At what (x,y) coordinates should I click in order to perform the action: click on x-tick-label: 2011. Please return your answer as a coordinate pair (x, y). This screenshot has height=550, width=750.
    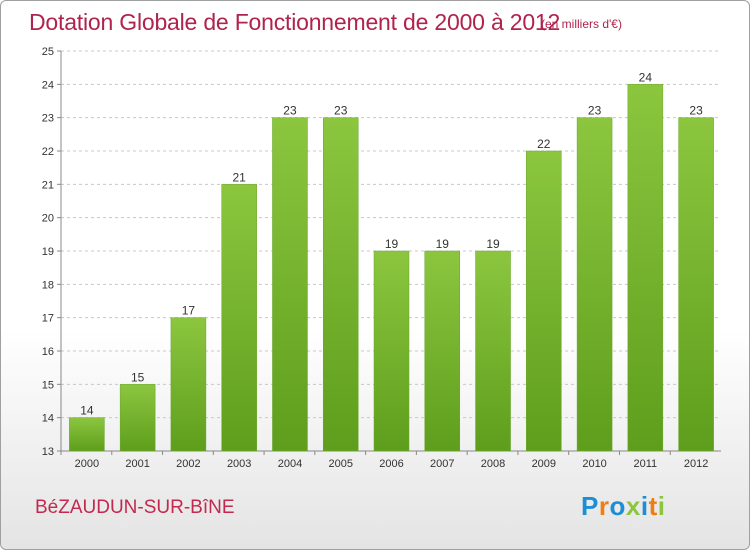
    Looking at the image, I should click on (646, 464).